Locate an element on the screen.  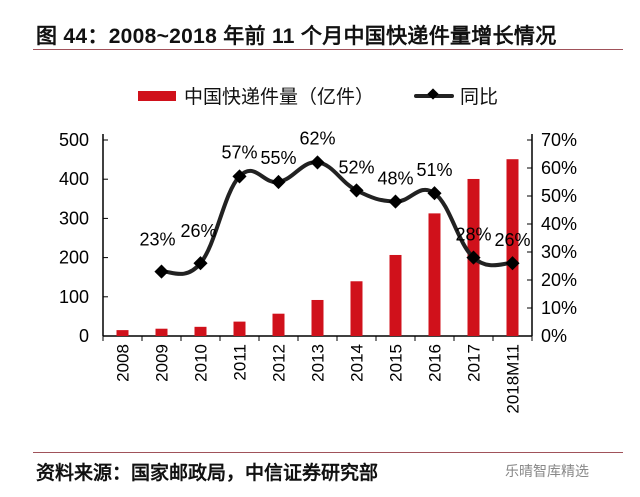
legend-line-label: 同比 is located at coordinates (479, 97).